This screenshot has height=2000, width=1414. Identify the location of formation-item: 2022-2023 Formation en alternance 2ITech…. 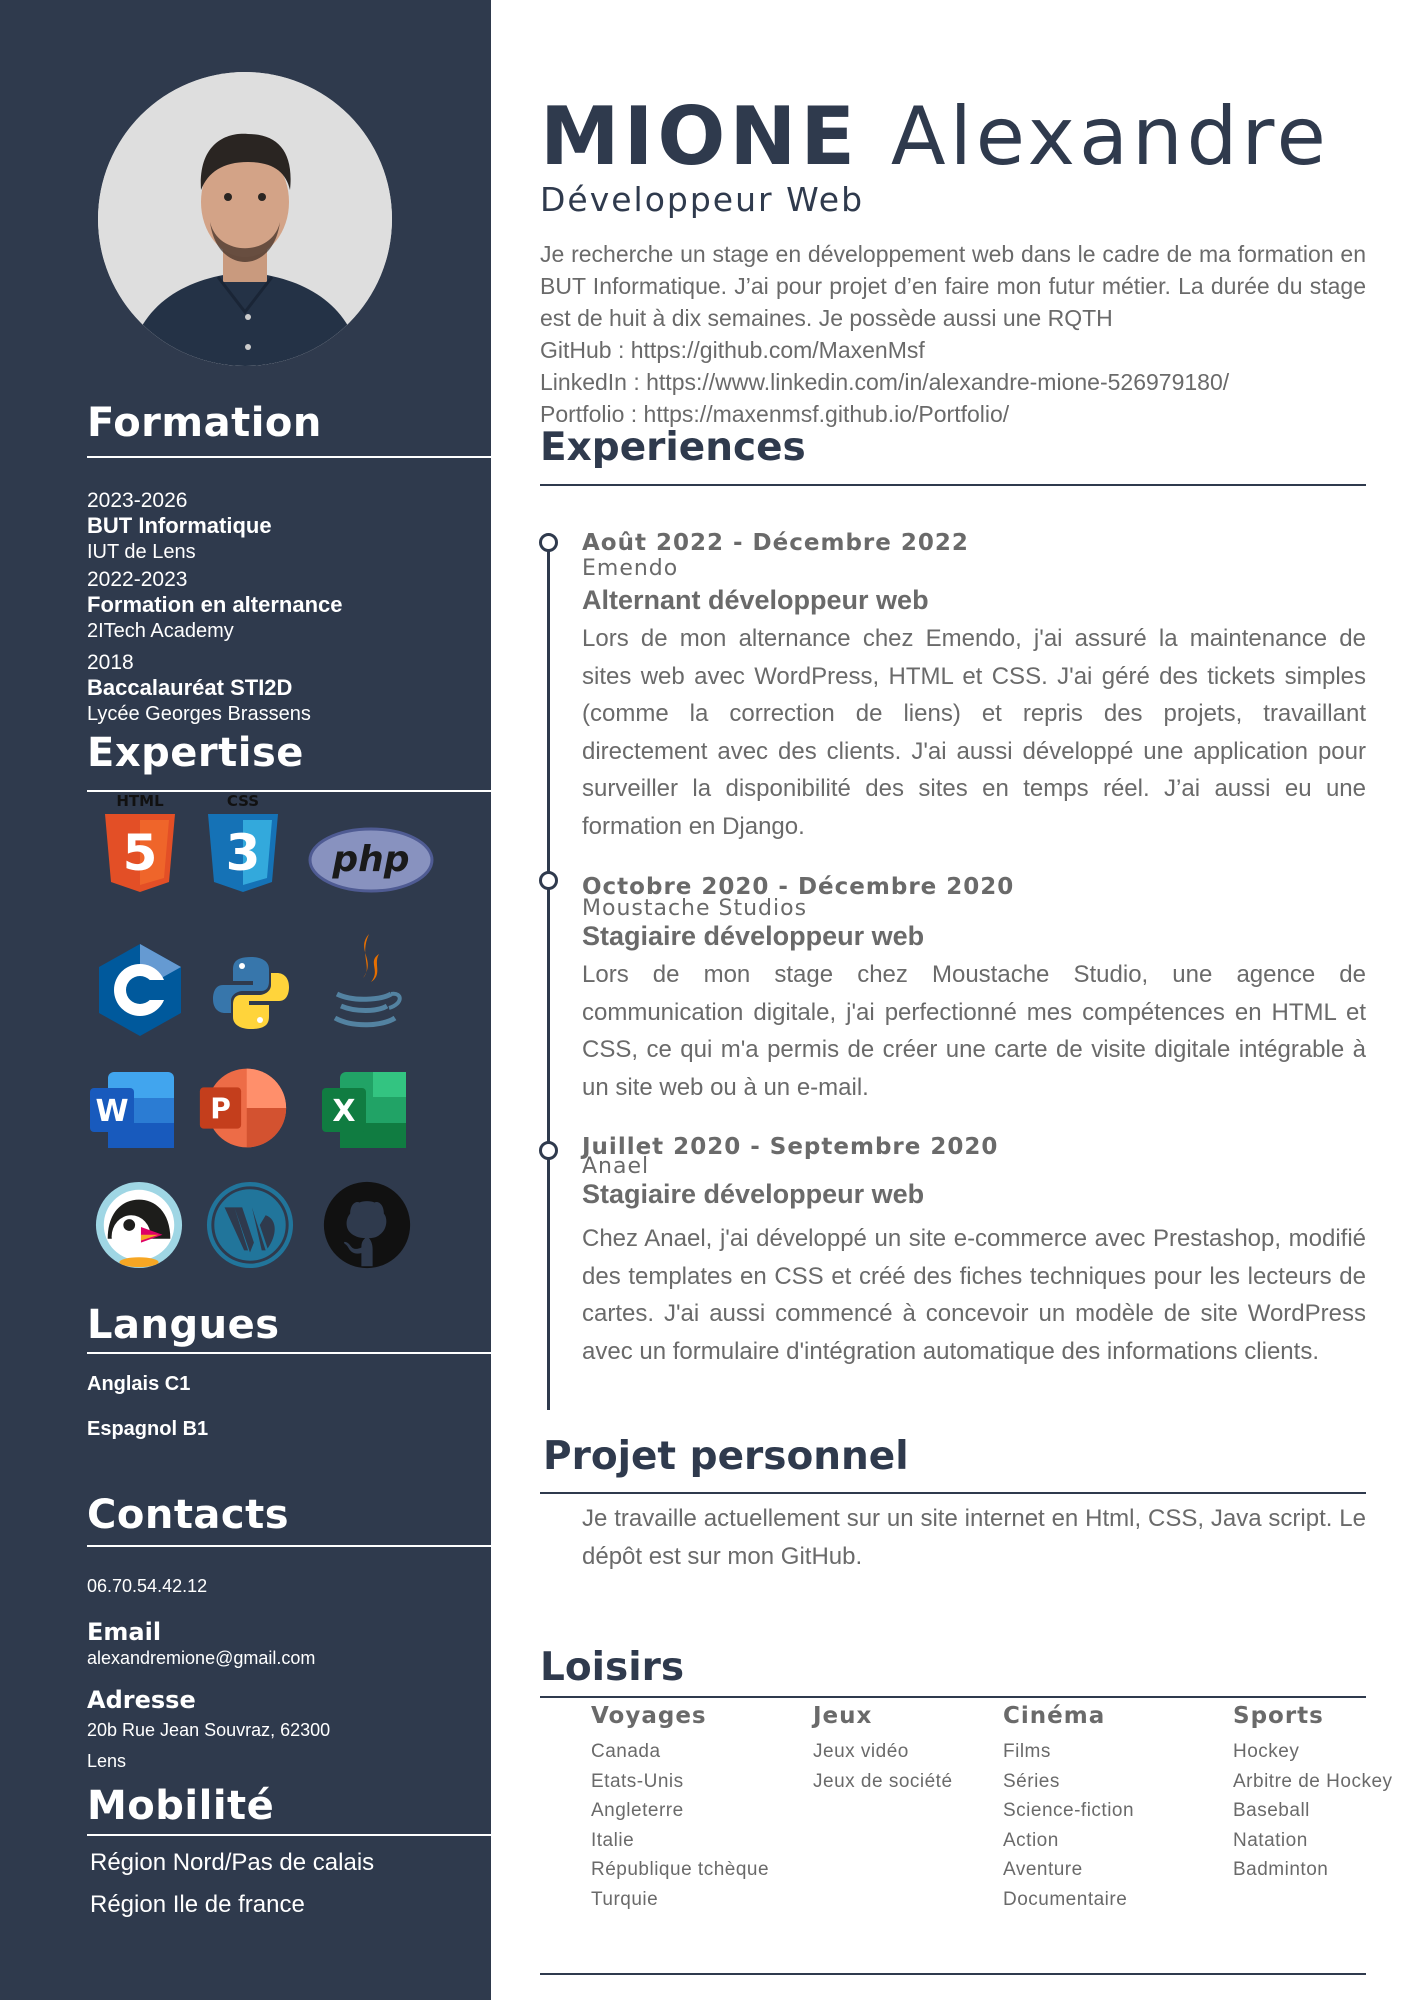
(215, 605).